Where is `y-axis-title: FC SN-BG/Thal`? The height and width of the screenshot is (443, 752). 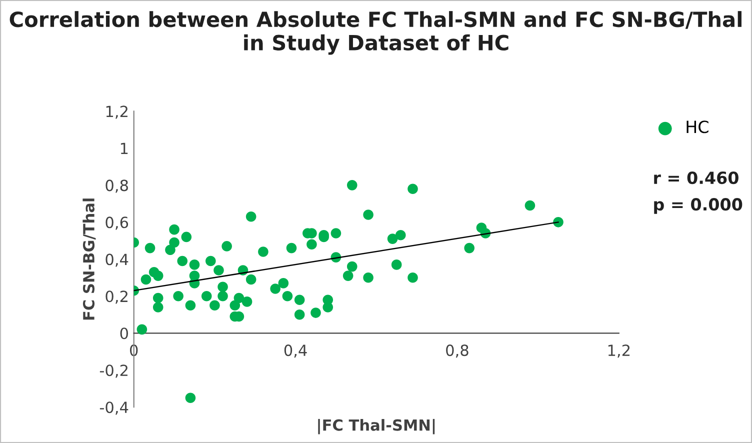 y-axis-title: FC SN-BG/Thal is located at coordinates (89, 259).